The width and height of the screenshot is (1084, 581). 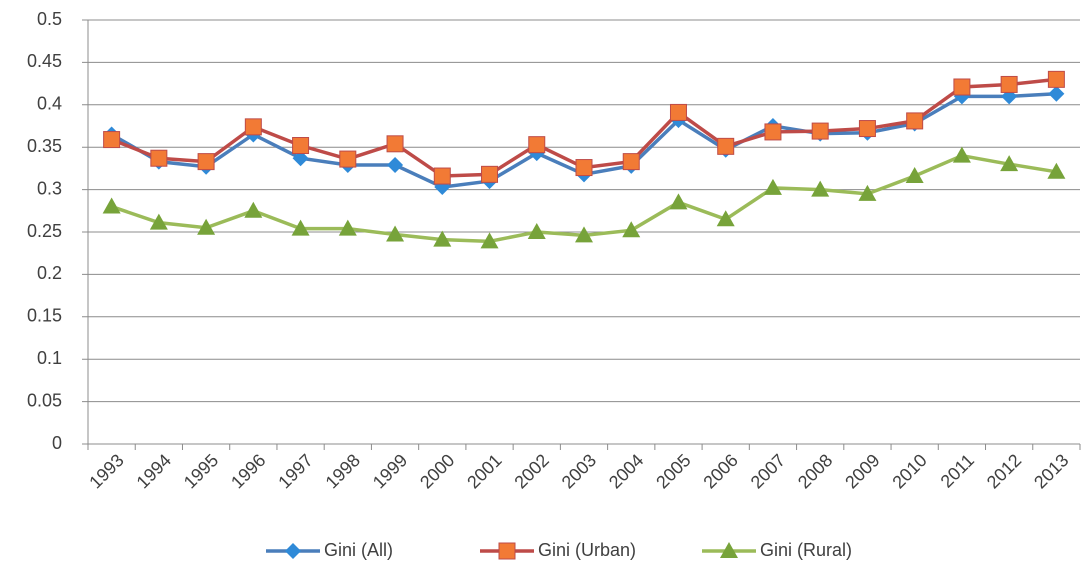 I want to click on y-tick-label: 0.25, so click(x=44, y=231).